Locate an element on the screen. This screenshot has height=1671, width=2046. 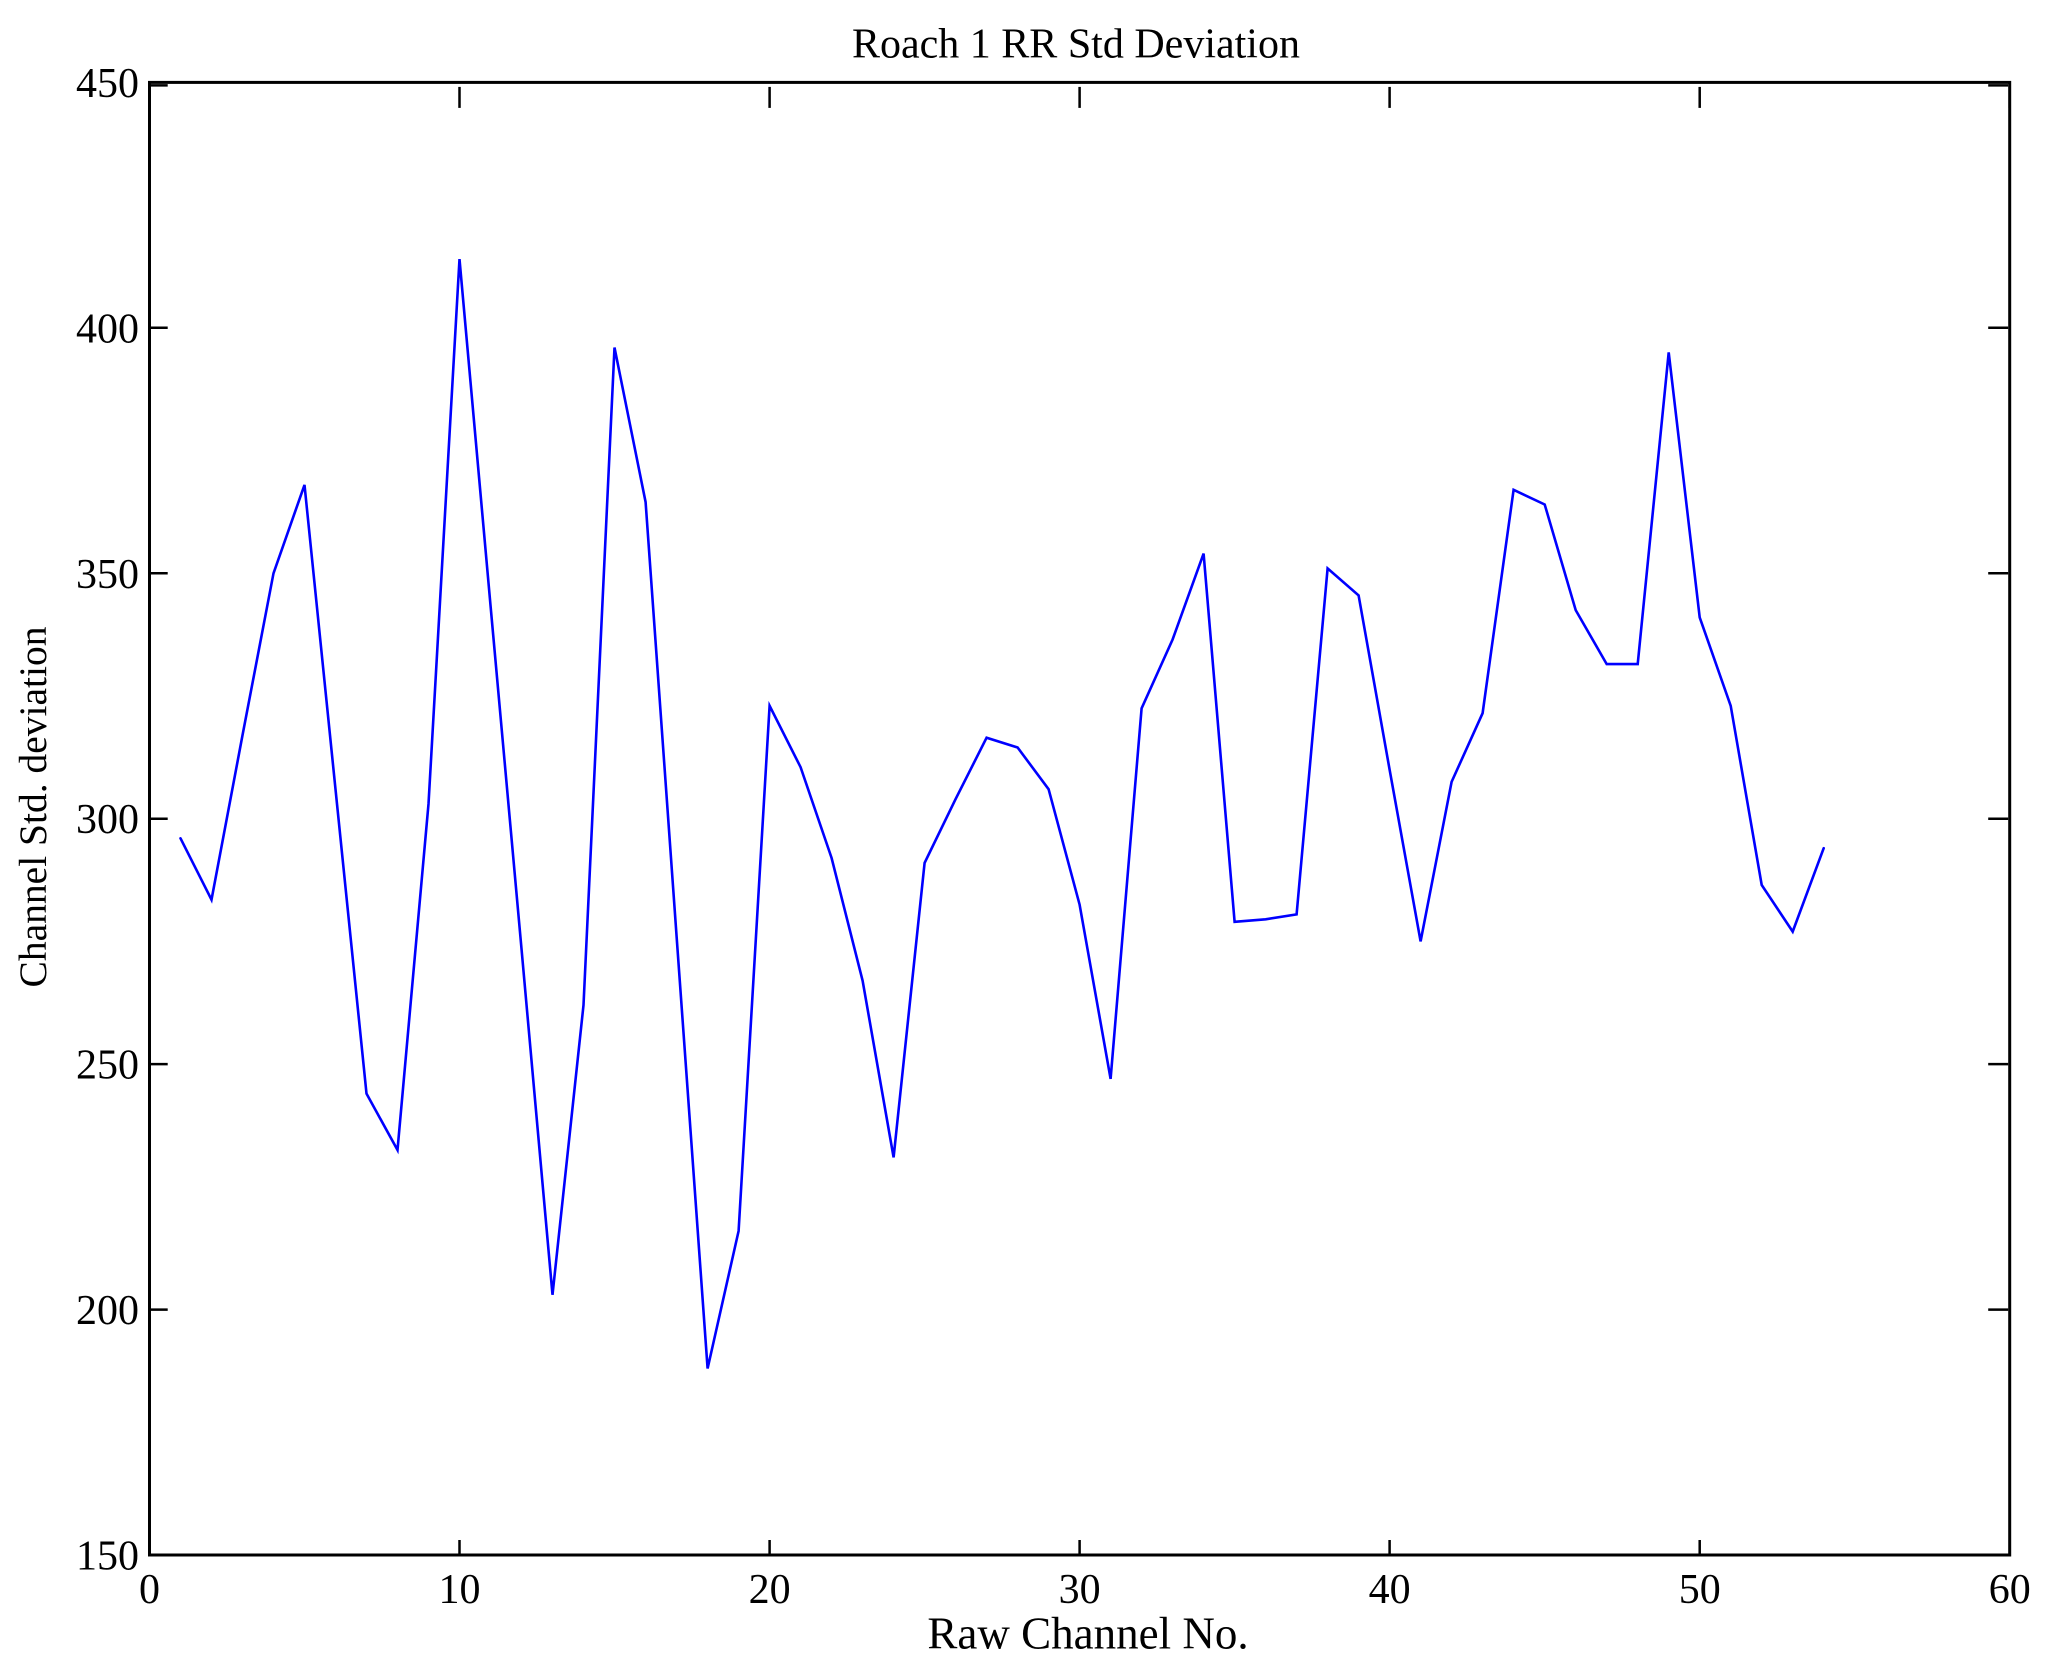
svg-text: 0 is located at coordinates (149, 1590).